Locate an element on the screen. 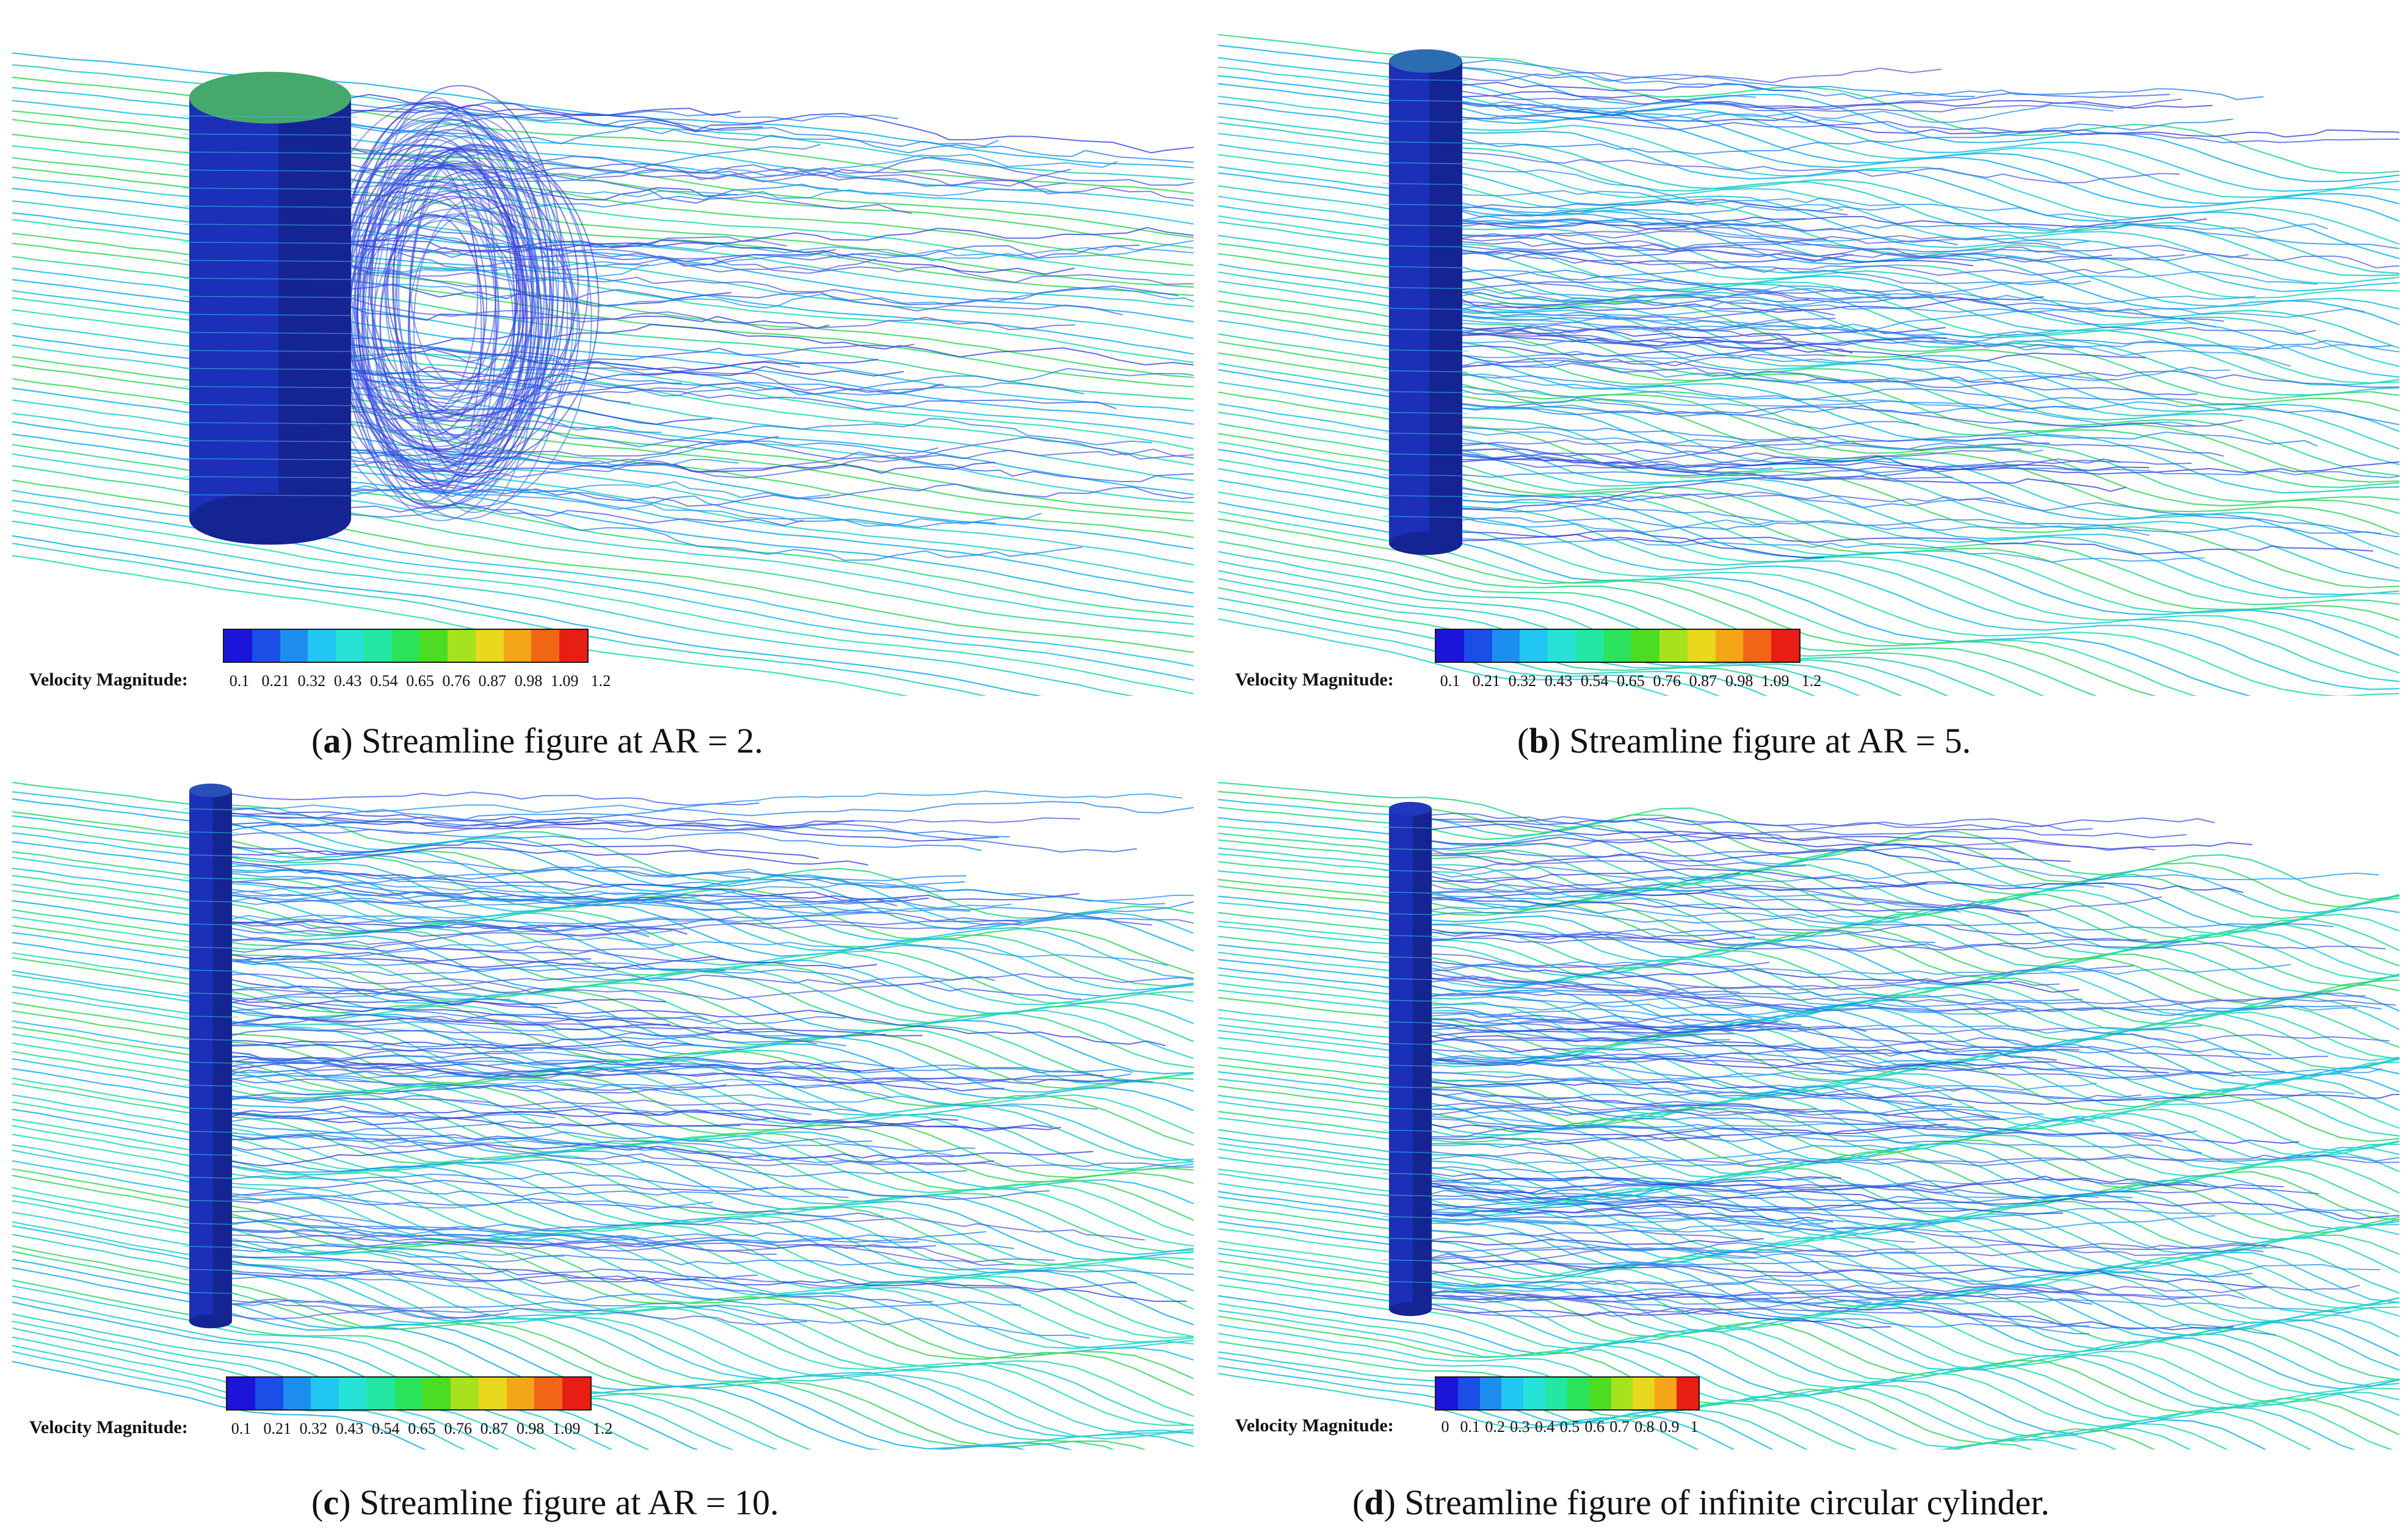  vortex-streamline is located at coordinates (478, 304).